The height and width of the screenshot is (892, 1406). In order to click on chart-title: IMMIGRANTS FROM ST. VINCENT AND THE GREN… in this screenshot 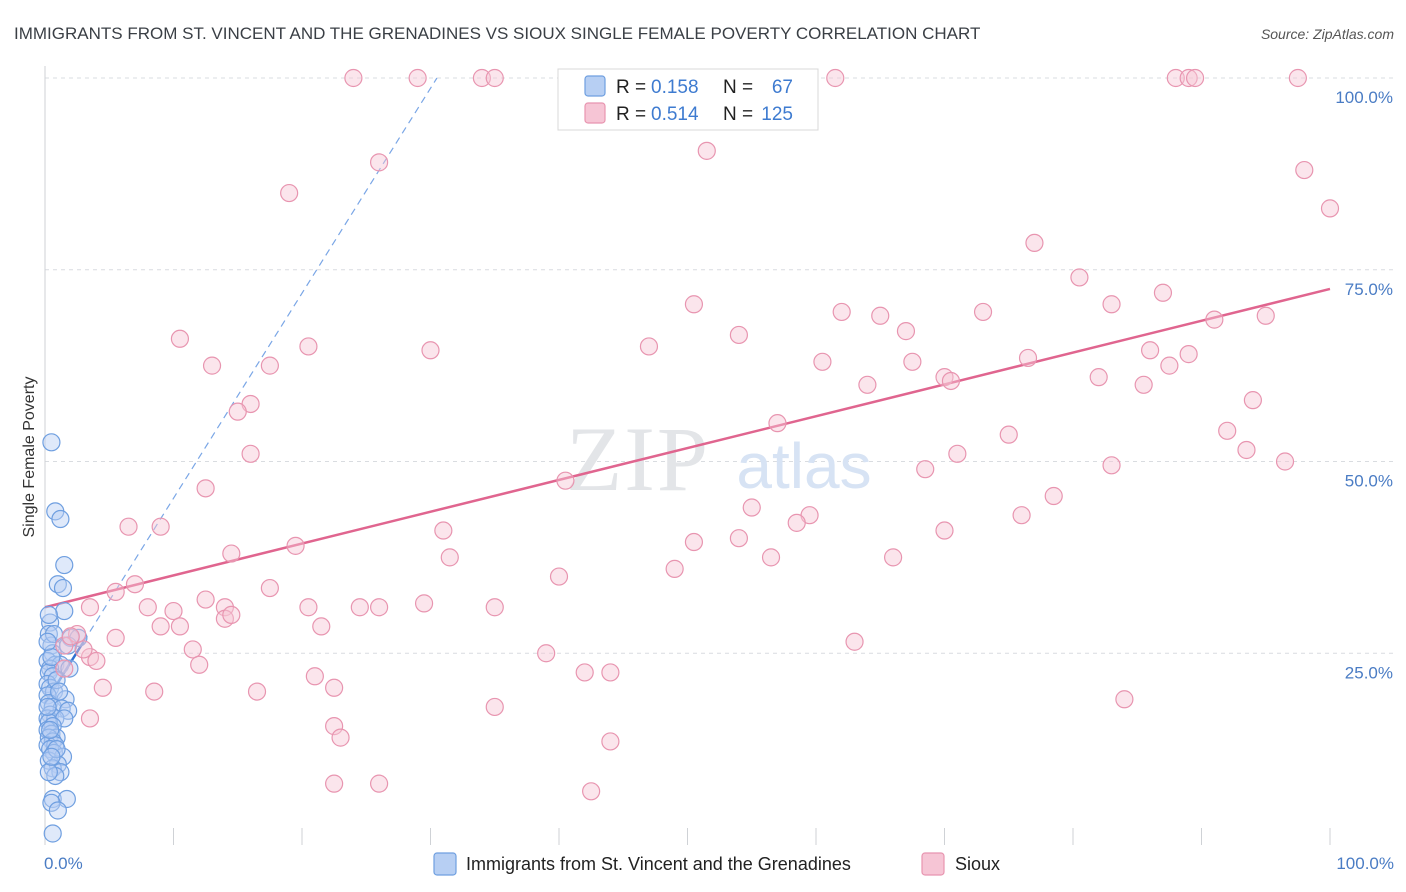, I will do `click(497, 33)`.